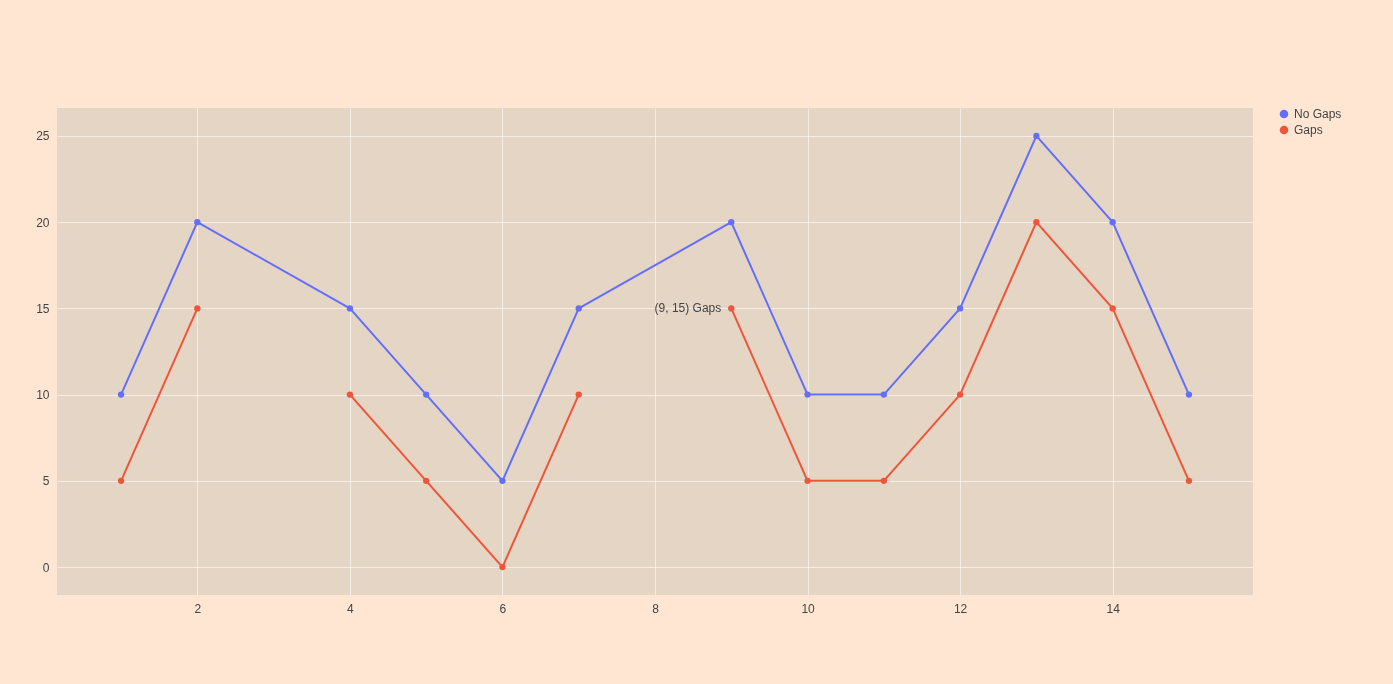  I want to click on x-tick-label: 2, so click(198, 608).